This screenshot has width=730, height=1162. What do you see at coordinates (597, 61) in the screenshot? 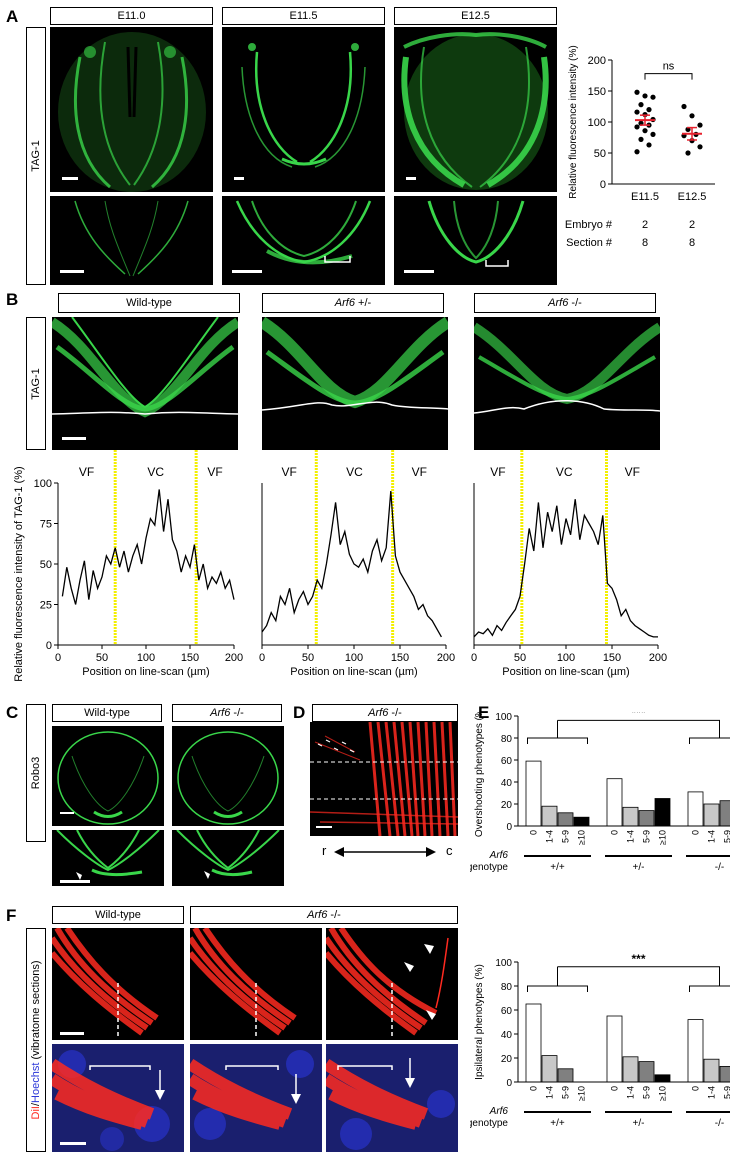
I see `y-tick-label: 200` at bounding box center [597, 61].